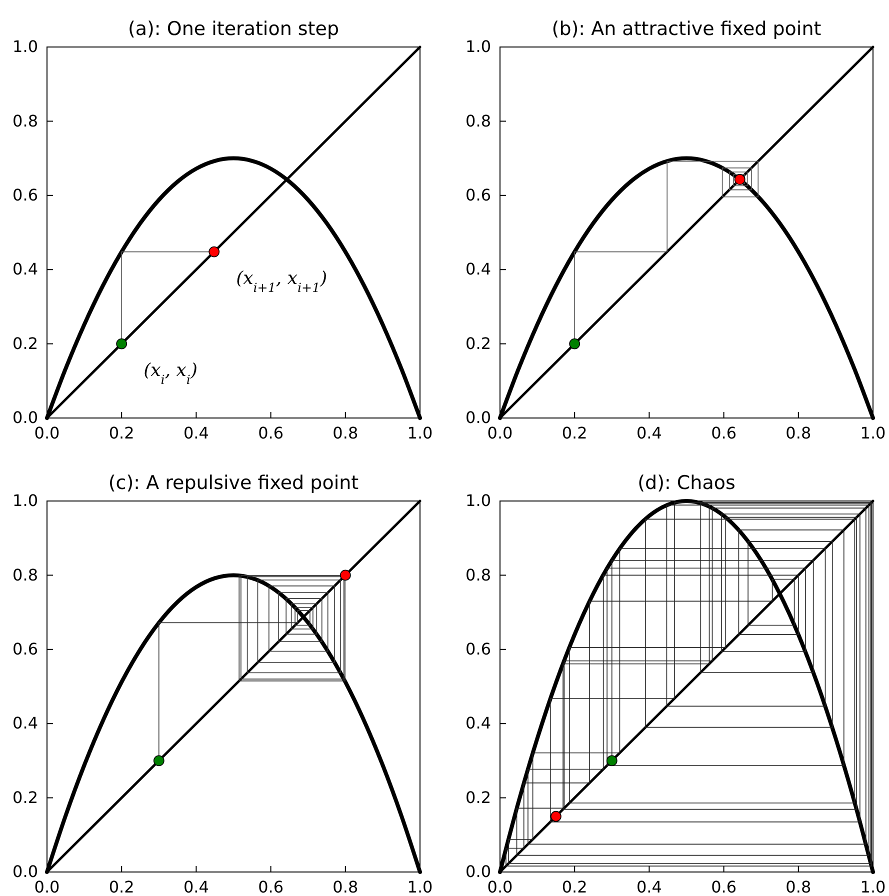 This screenshot has width=889, height=896. Describe the element at coordinates (687, 29) in the screenshot. I see `chart-title: (b): An attractive fixed point` at that location.